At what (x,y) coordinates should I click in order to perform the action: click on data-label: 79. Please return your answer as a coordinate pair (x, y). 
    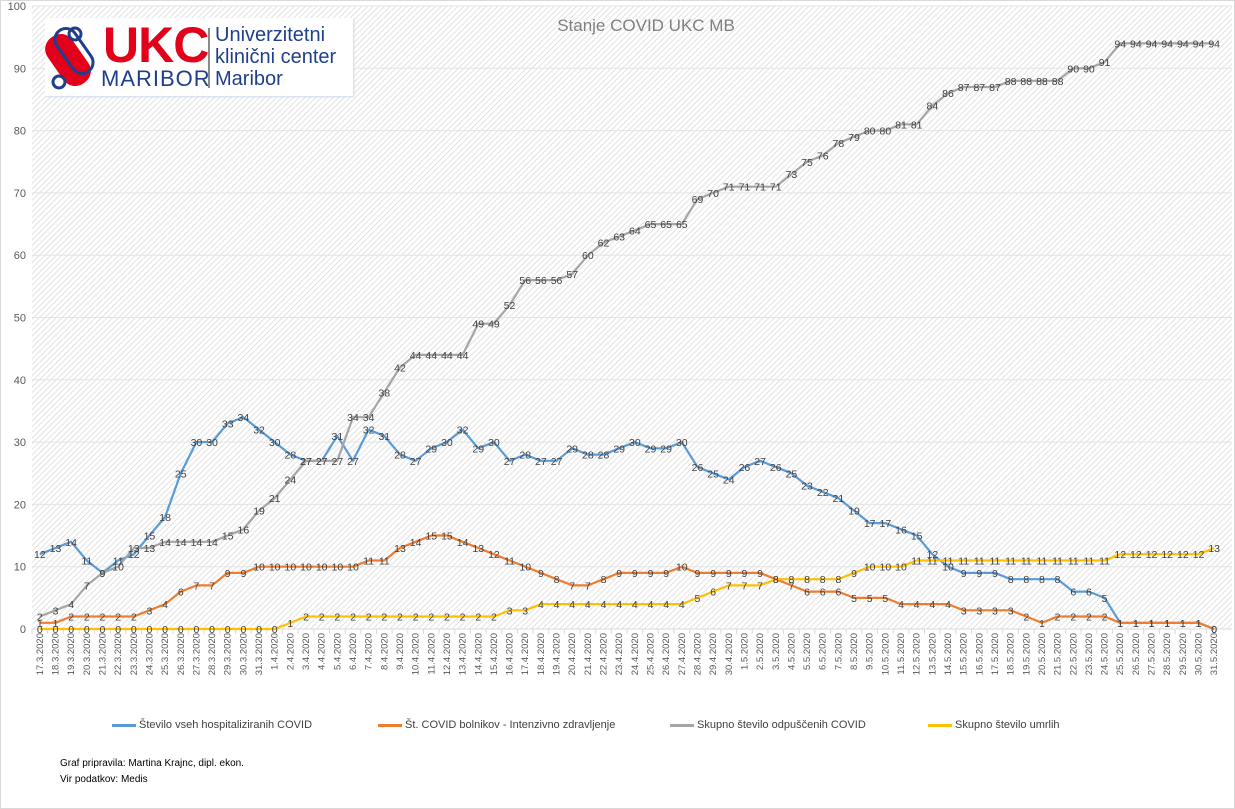
    Looking at the image, I should click on (854, 138).